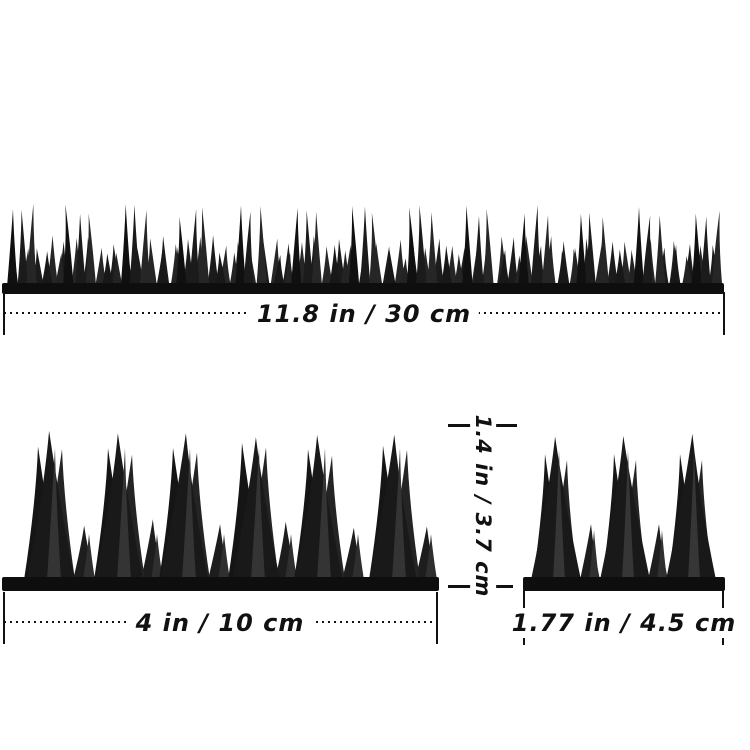  Describe the element at coordinates (624, 623) in the screenshot. I see `measure-label-short: 1.77 in / 4.5 cm` at that location.